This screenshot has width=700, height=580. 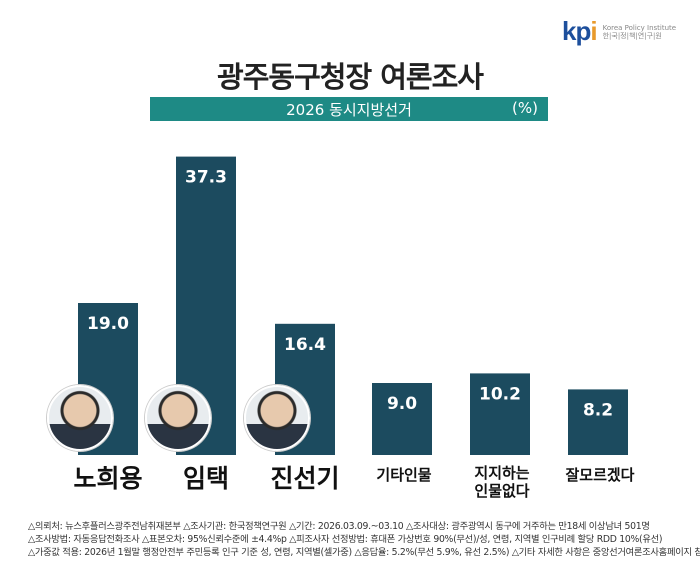 What do you see at coordinates (304, 478) in the screenshot?
I see `category-label: 진선기` at bounding box center [304, 478].